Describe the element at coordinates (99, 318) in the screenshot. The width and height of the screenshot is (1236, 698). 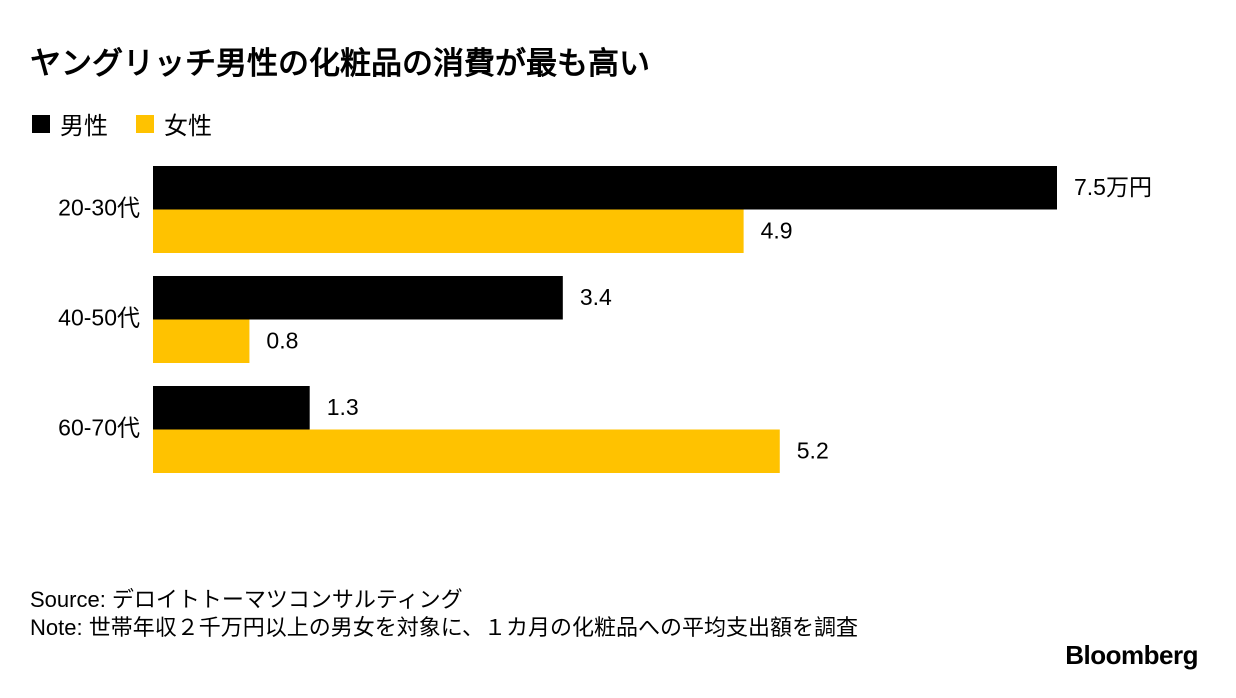
I see `category-label: 40-50代` at that location.